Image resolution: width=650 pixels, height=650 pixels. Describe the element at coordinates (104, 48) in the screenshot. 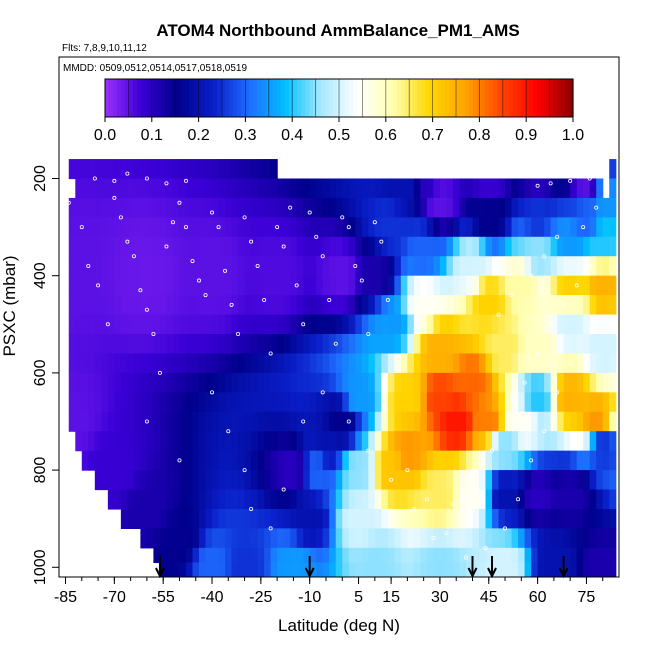

I see `flights-note: Flts: 7,8,9,10,11,12` at that location.